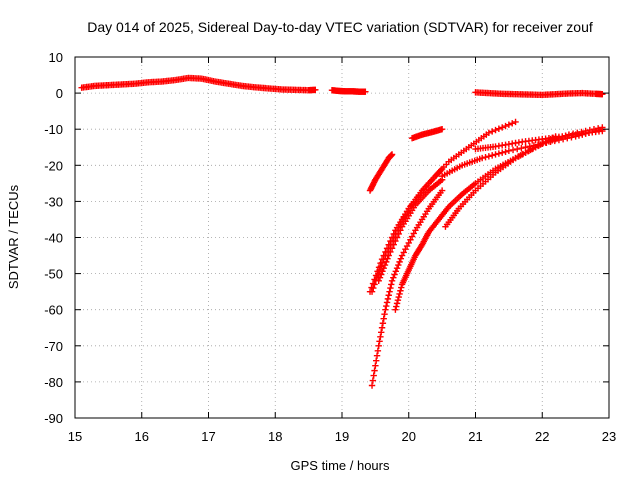 The width and height of the screenshot is (640, 480). What do you see at coordinates (340, 465) in the screenshot?
I see `x-axis-label: GPS time / hours` at bounding box center [340, 465].